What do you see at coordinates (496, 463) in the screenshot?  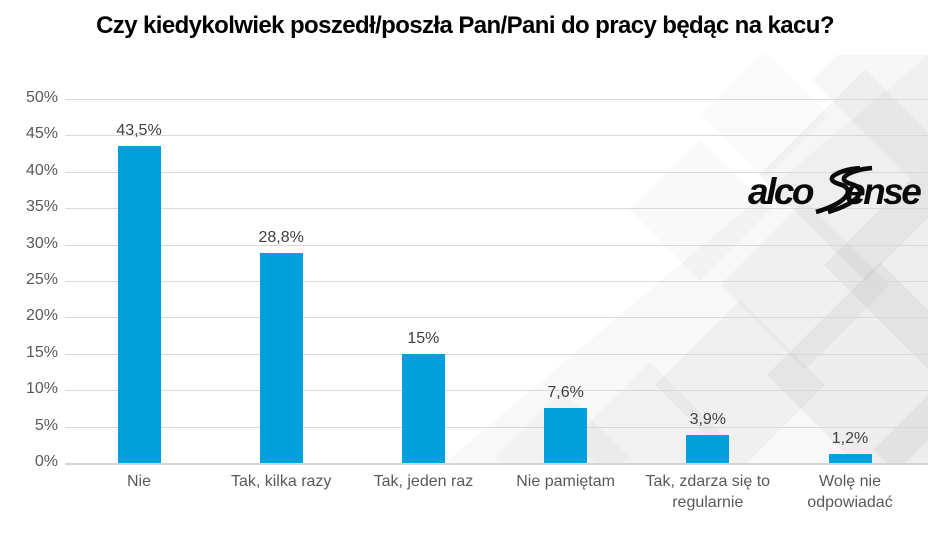 I see `x-axis-line` at bounding box center [496, 463].